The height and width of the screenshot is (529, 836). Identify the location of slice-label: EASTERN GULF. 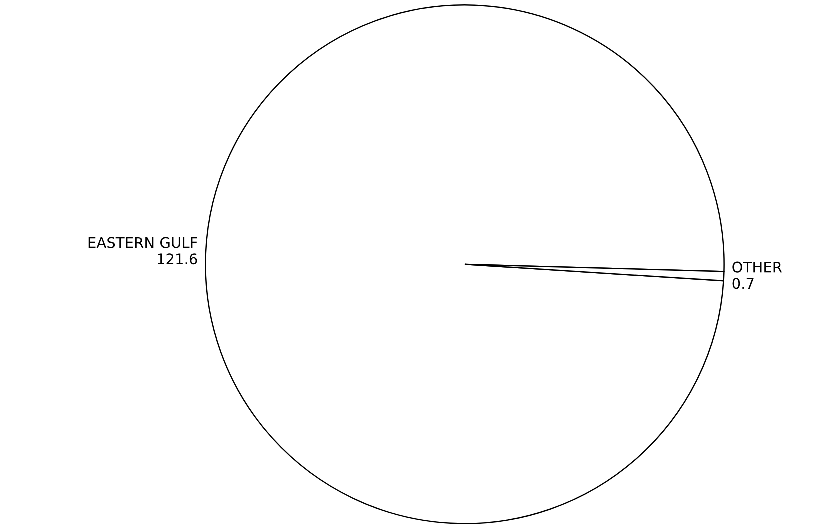
(143, 242).